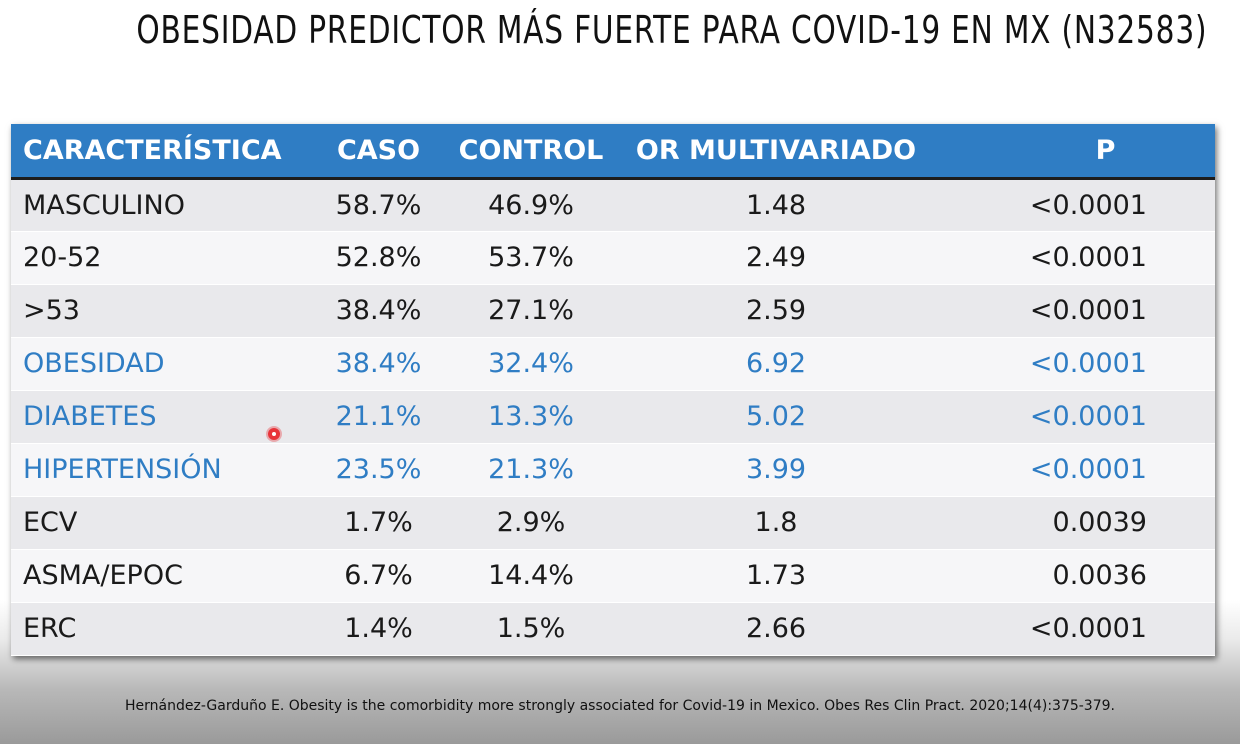 This screenshot has width=1240, height=744. Describe the element at coordinates (531, 416) in the screenshot. I see `control-value: 13.3%` at that location.